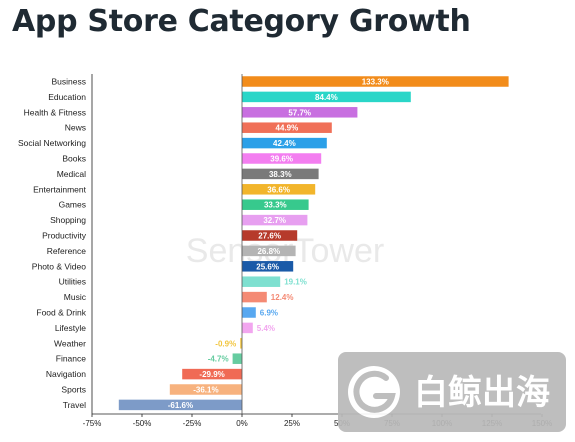 The image size is (575, 442). I want to click on data-label: 27.6%, so click(269, 236).